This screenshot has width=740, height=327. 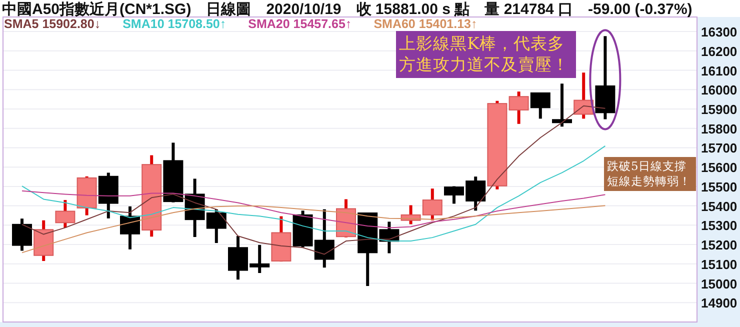 What do you see at coordinates (719, 51) in the screenshot?
I see `y-tick-label: 16200` at bounding box center [719, 51].